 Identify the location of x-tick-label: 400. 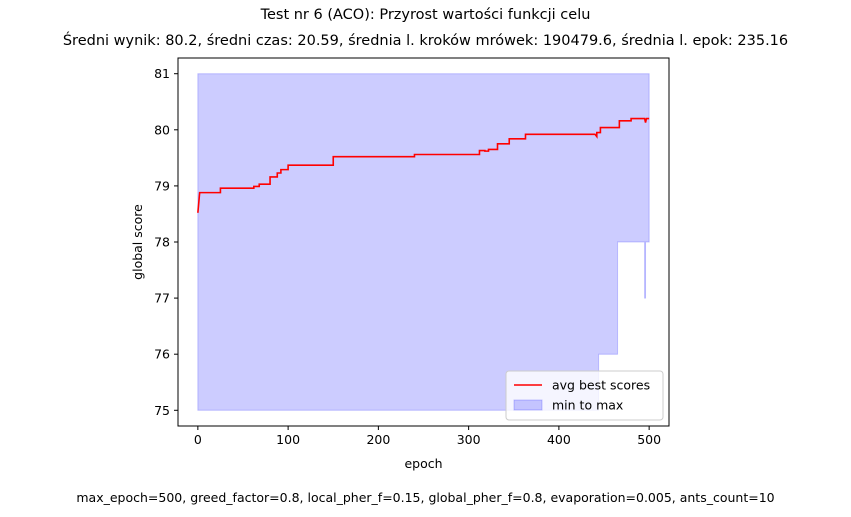
(559, 439).